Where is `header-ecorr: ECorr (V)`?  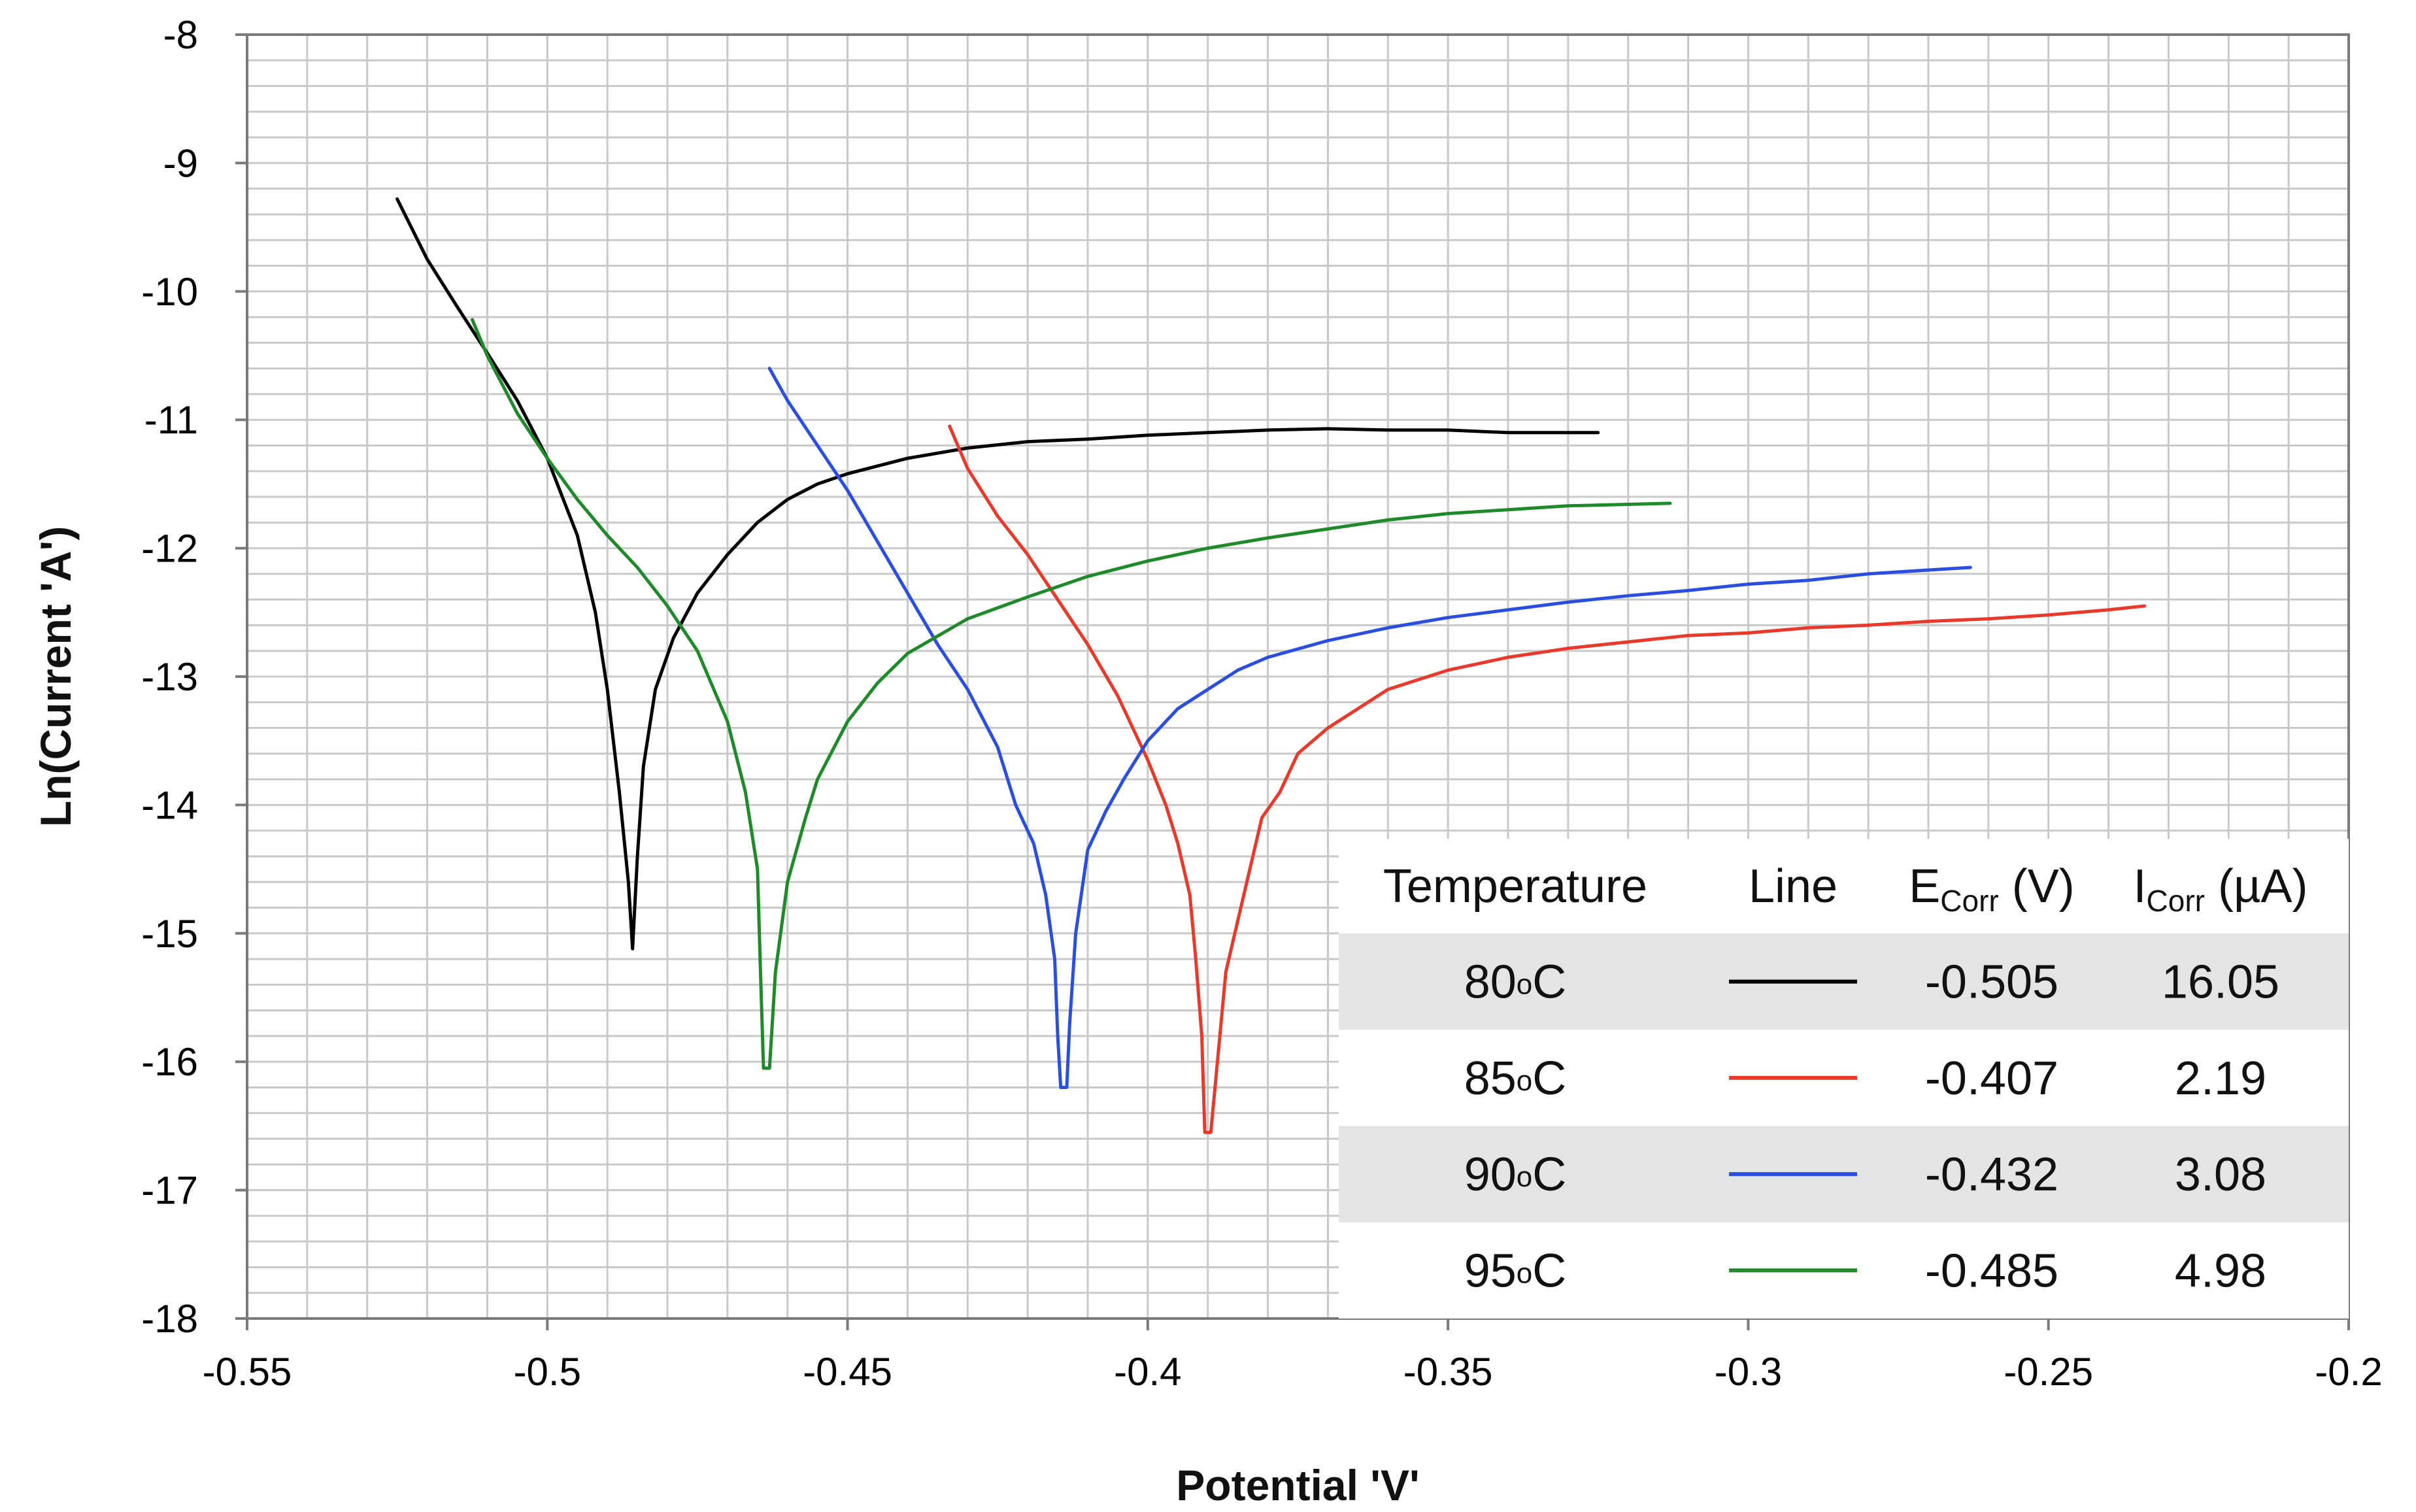
header-ecorr: ECorr (V) is located at coordinates (1991, 889).